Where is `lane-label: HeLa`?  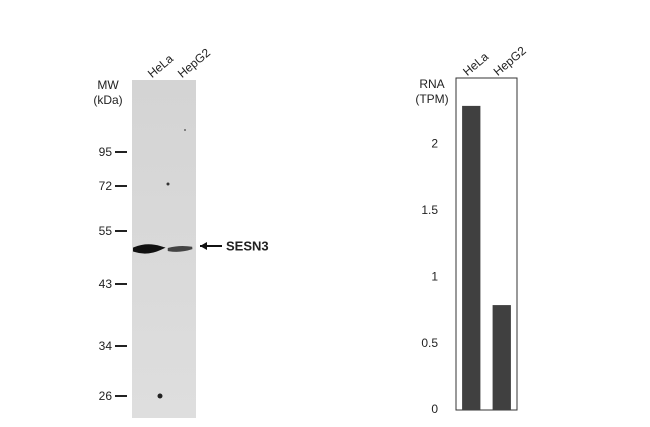
lane-label: HeLa is located at coordinates (160, 65).